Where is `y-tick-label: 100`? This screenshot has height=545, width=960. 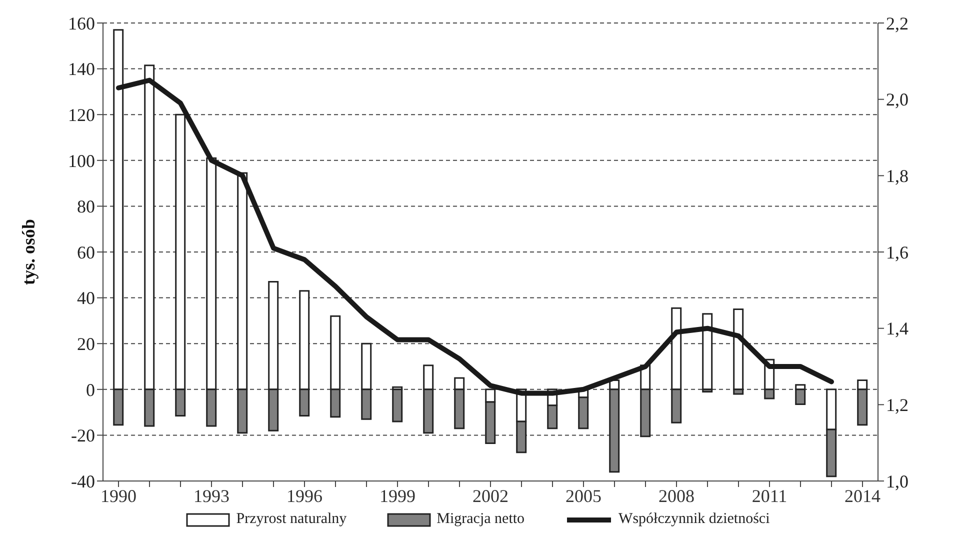
y-tick-label: 100 is located at coordinates (81, 160).